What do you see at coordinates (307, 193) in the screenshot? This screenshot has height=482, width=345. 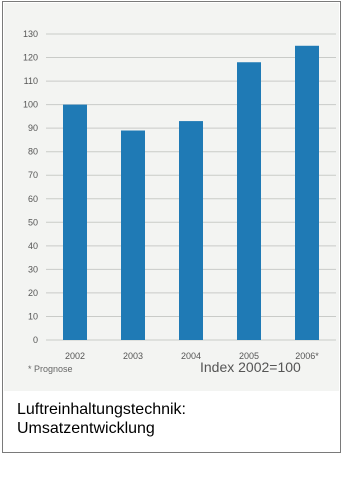 I see `bar-2006` at bounding box center [307, 193].